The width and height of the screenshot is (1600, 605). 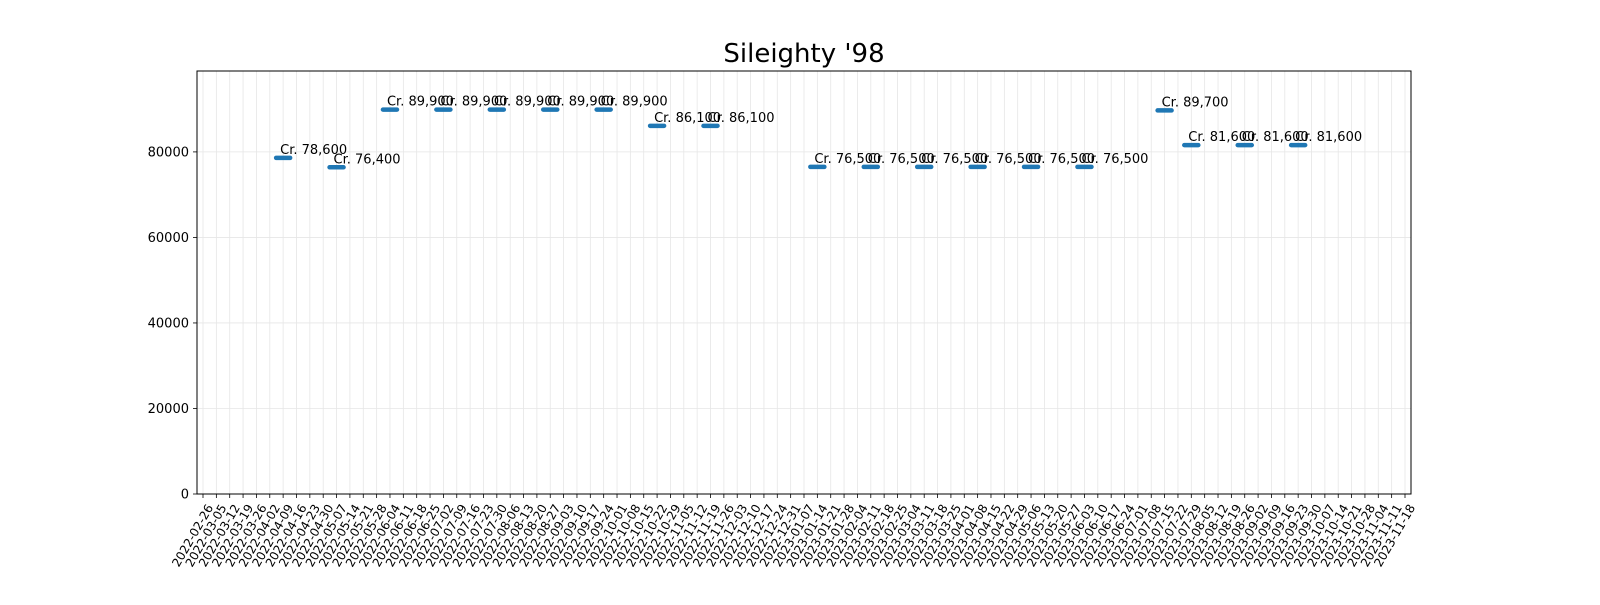 What do you see at coordinates (185, 495) in the screenshot?
I see `y-tick-label: 0` at bounding box center [185, 495].